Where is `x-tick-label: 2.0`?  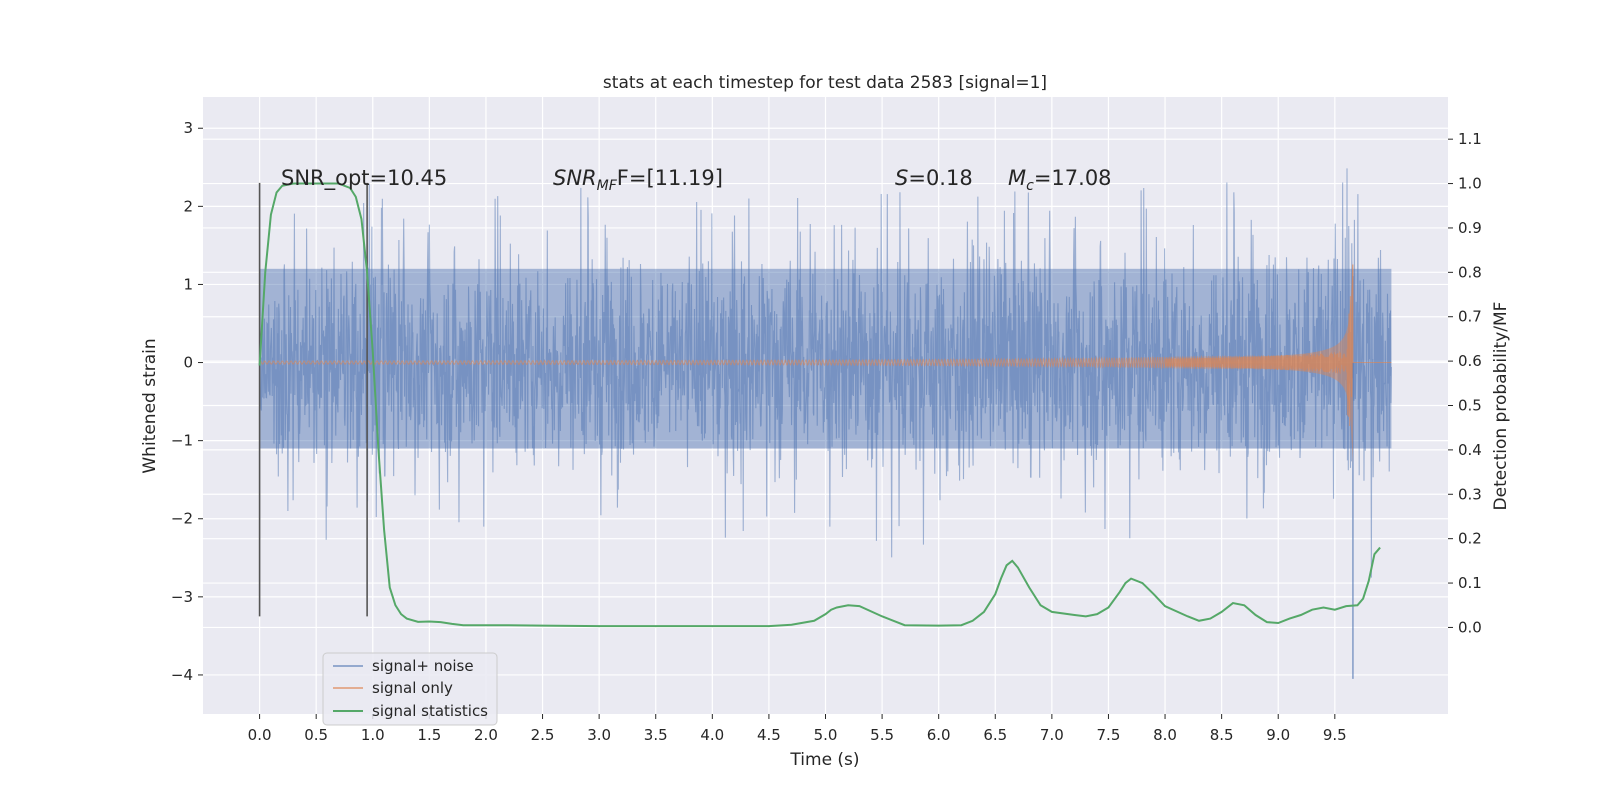 x-tick-label: 2.0 is located at coordinates (486, 735).